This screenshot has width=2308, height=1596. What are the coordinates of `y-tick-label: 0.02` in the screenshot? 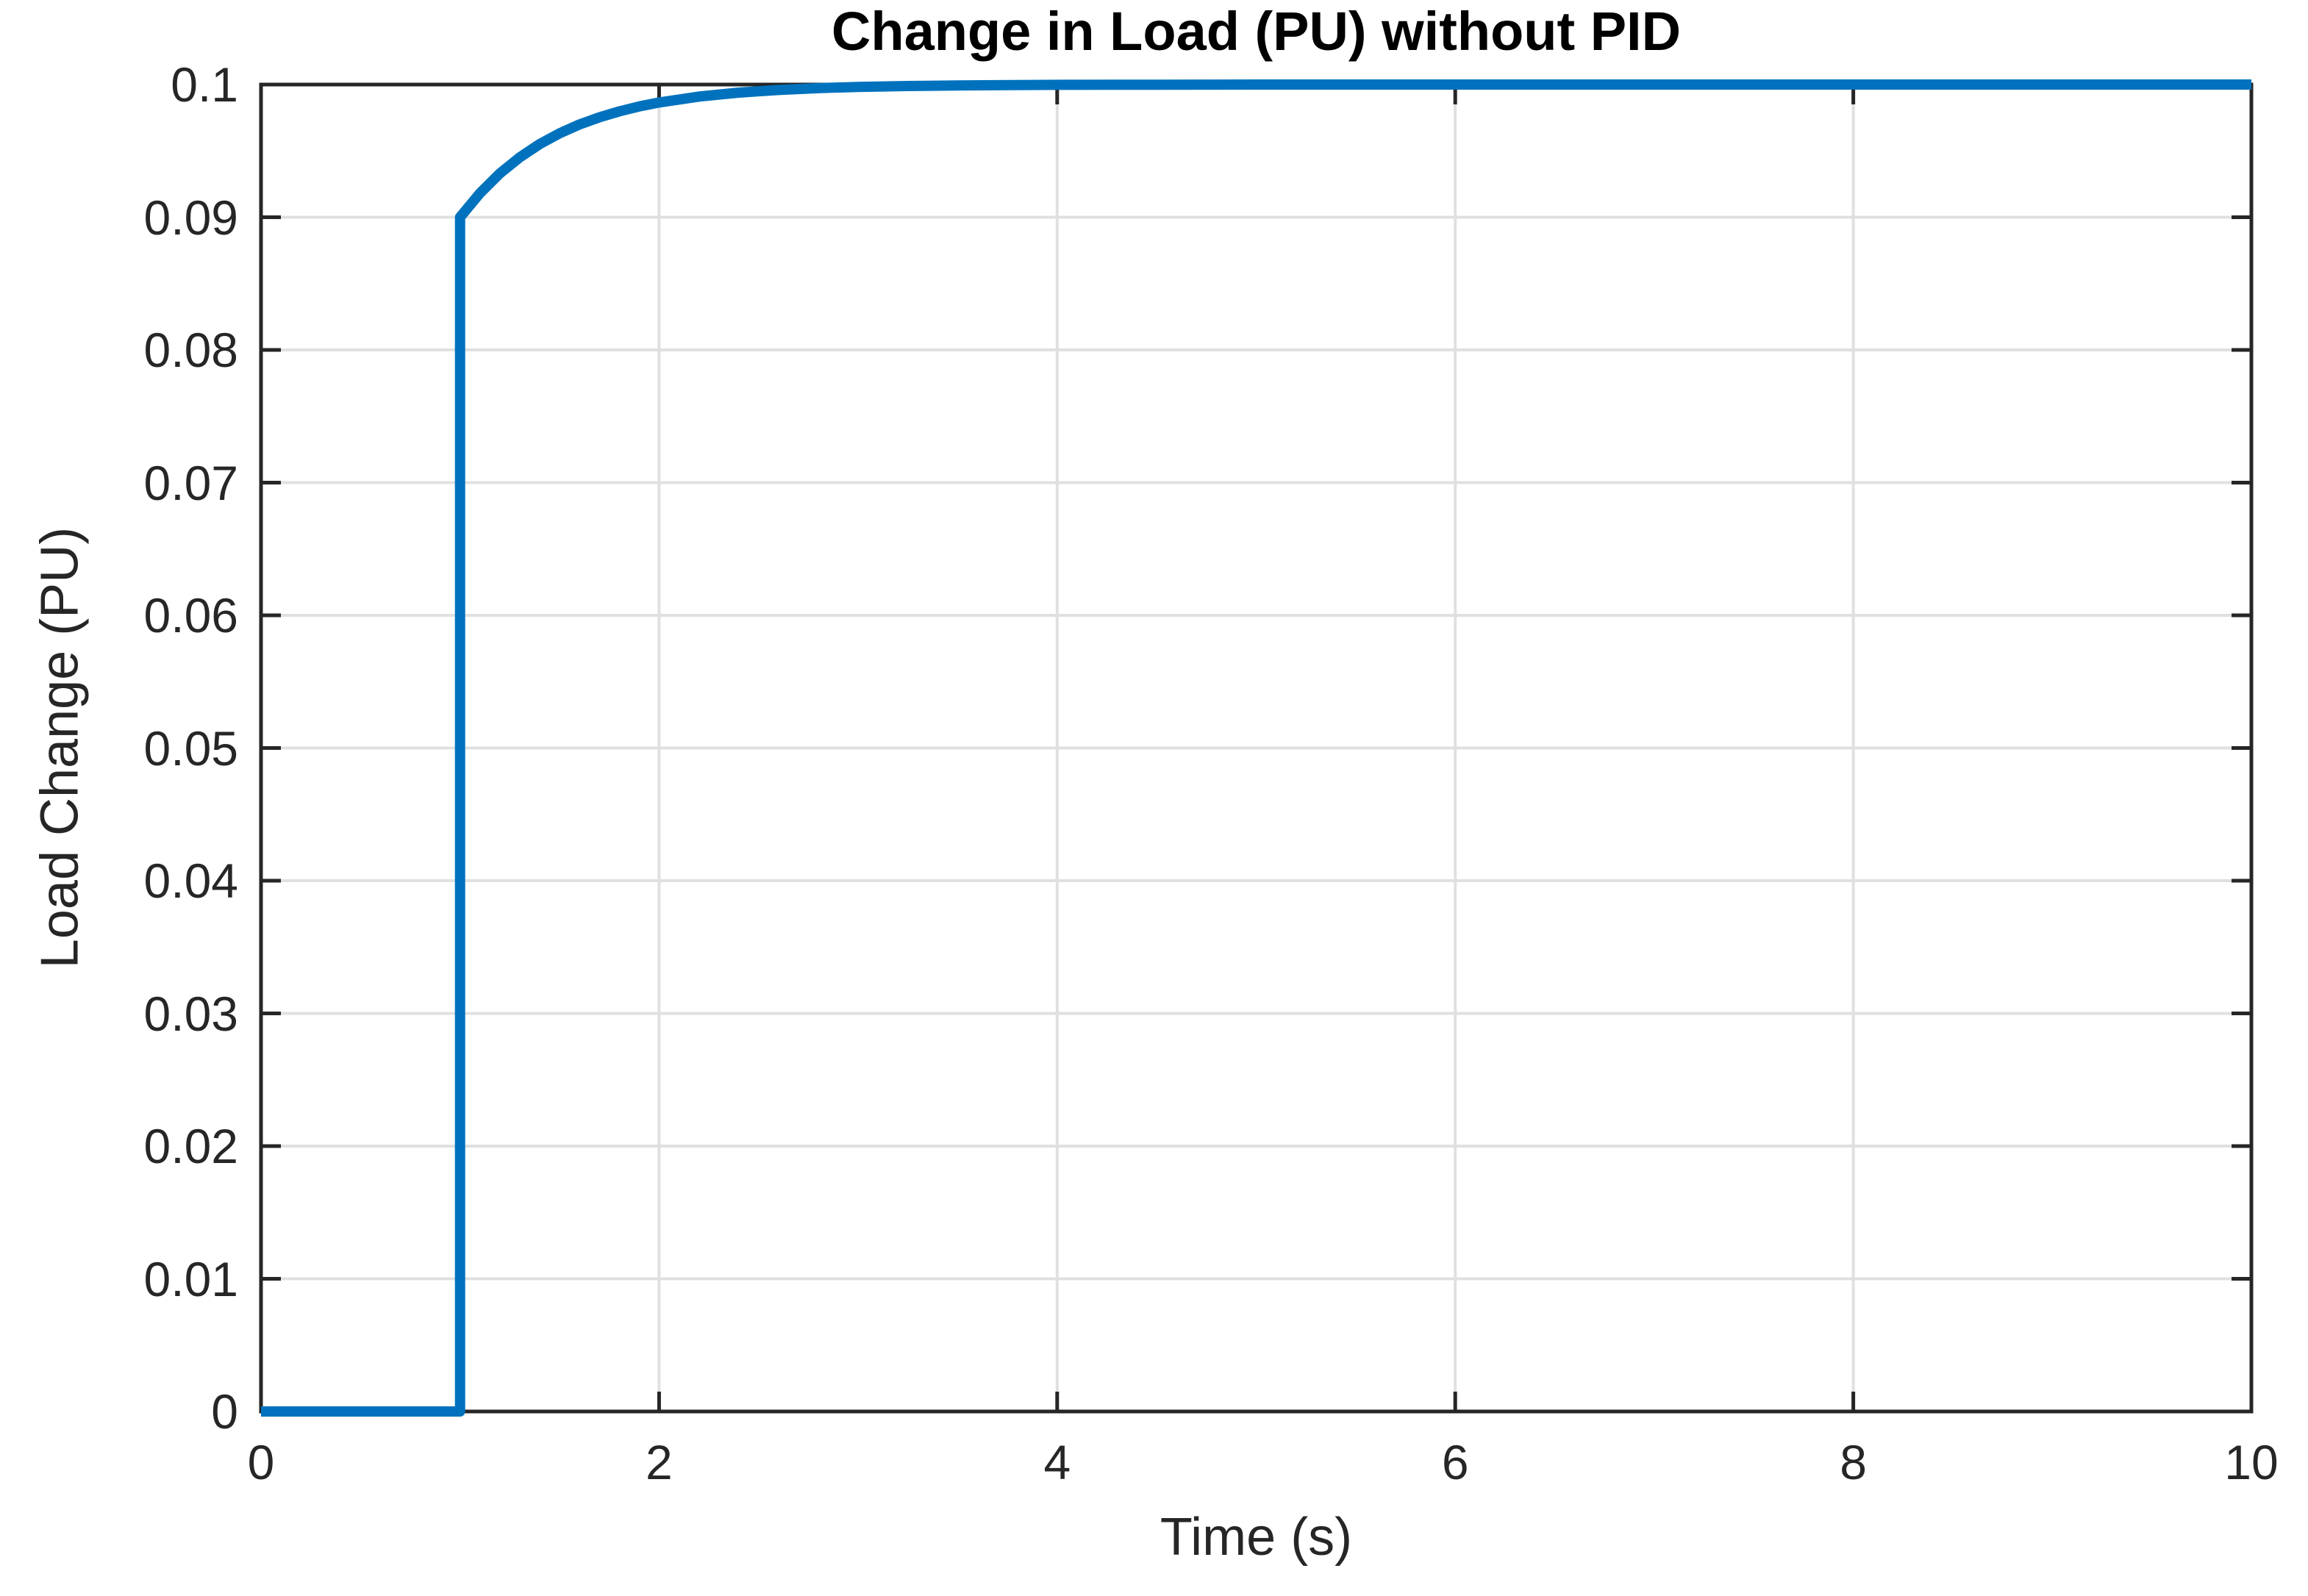 It's located at (190, 1146).